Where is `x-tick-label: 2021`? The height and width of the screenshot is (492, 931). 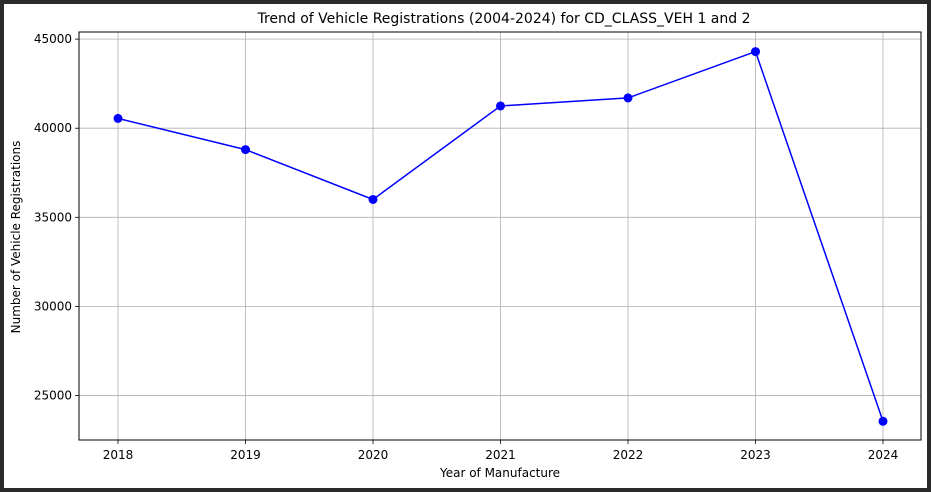
x-tick-label: 2021 is located at coordinates (500, 455).